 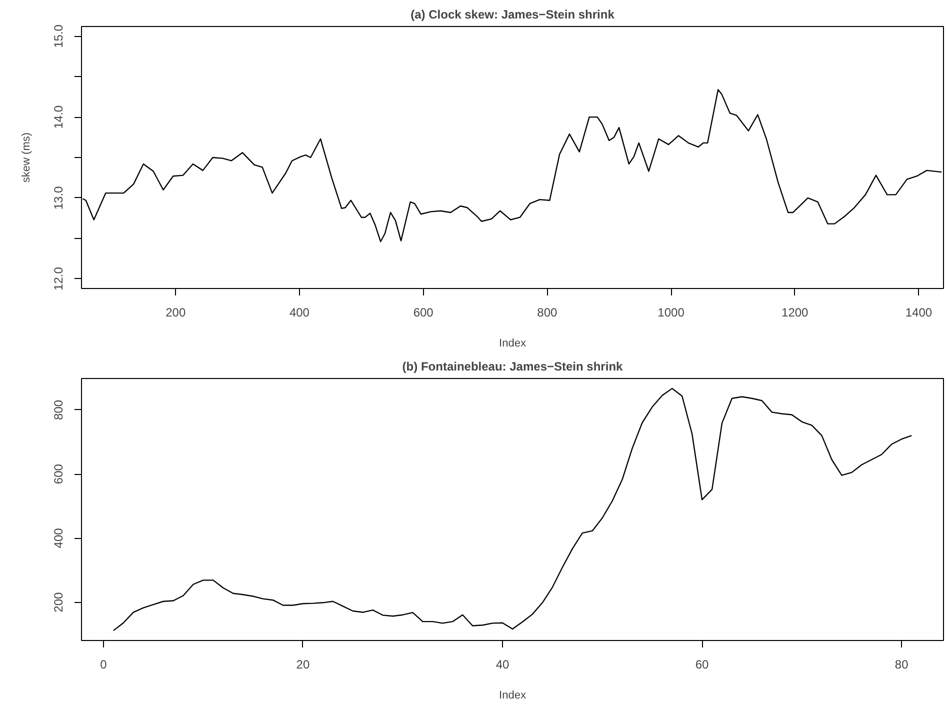 What do you see at coordinates (59, 538) in the screenshot?
I see `y-tick-label: 400` at bounding box center [59, 538].